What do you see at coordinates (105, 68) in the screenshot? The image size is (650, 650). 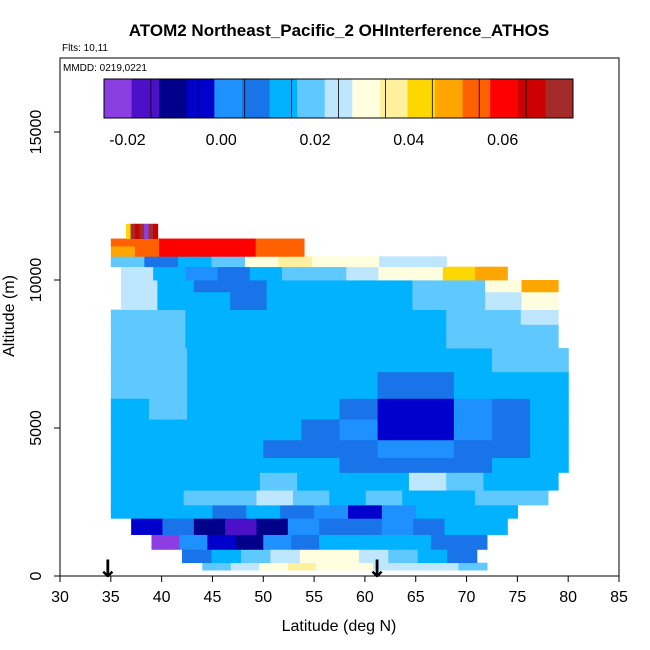 I see `dates-label: MMDD: 0219,0221` at bounding box center [105, 68].